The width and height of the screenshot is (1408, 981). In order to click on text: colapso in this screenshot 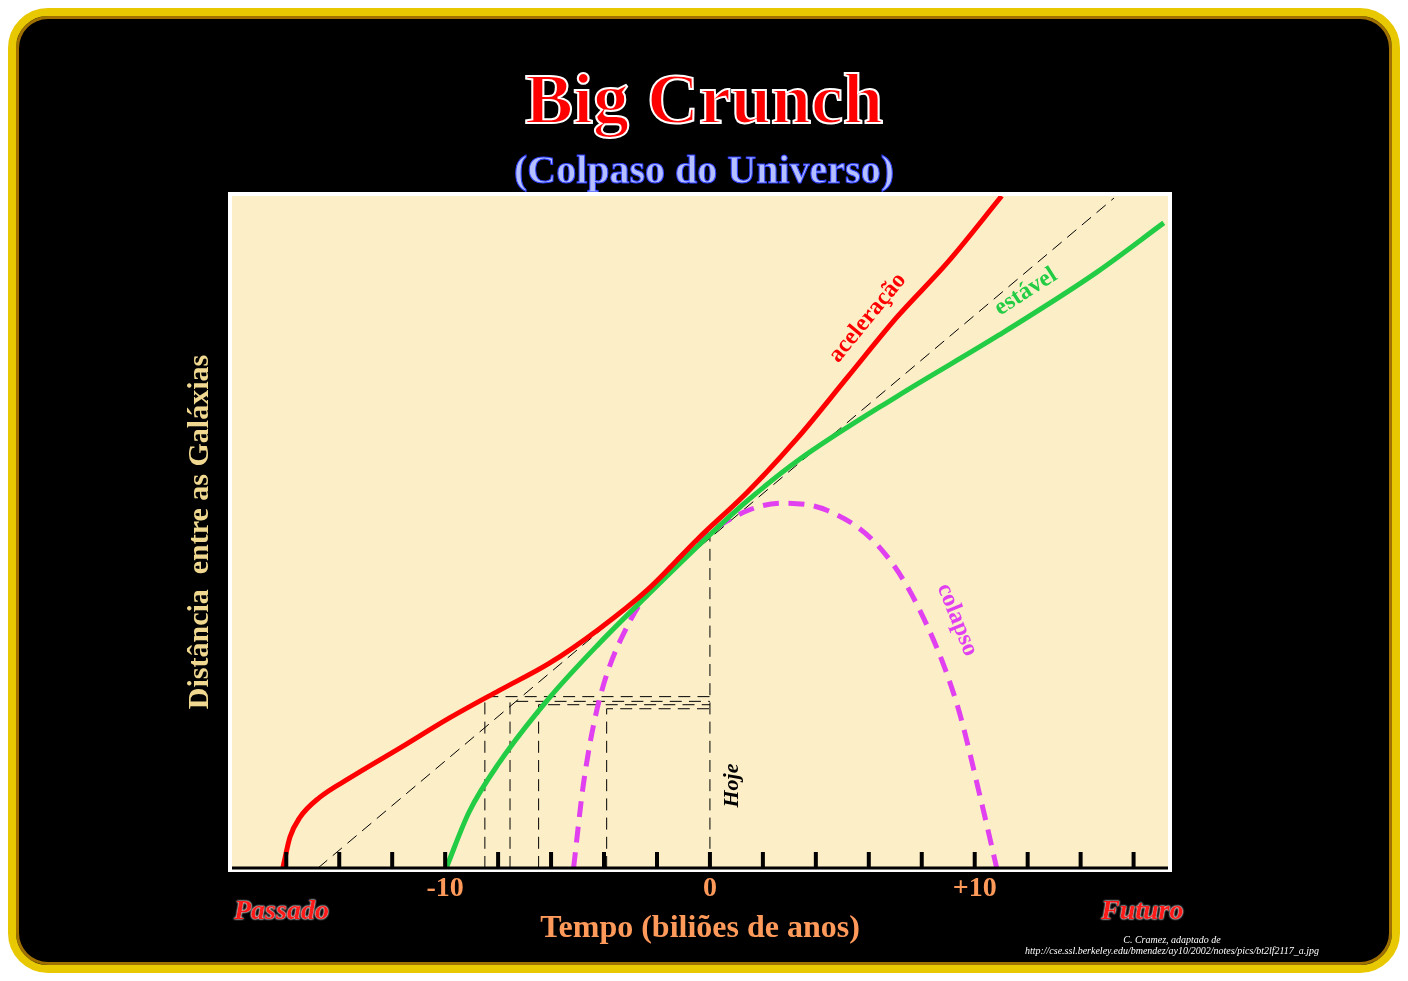, I will do `click(959, 619)`.